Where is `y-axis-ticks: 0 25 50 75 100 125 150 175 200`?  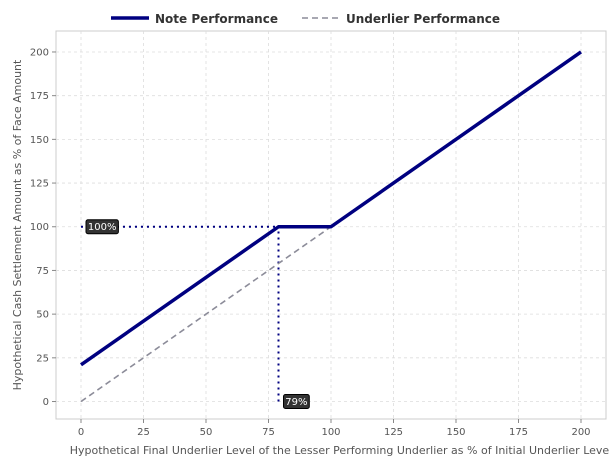
y-axis-ticks: 0 25 50 75 100 125 150 175 200 is located at coordinates (43, 227).